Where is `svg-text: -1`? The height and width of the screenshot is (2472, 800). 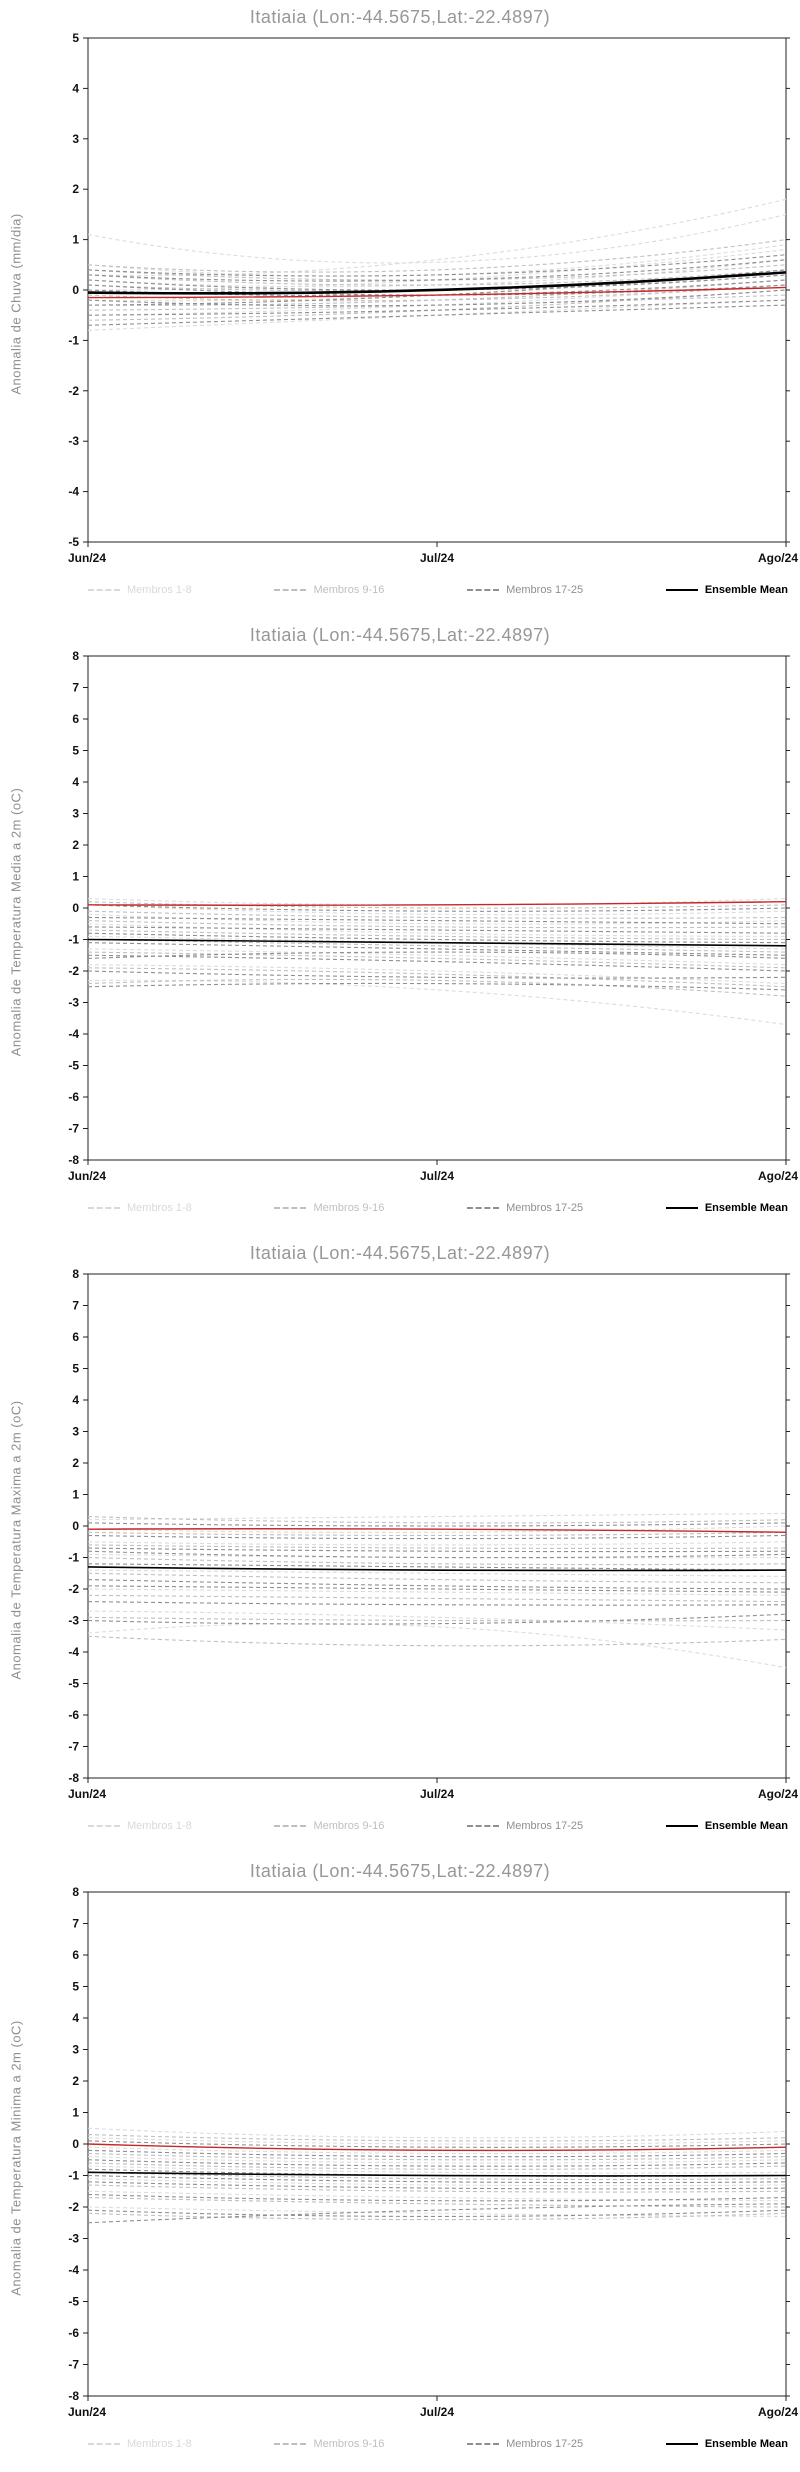 svg-text: -1 is located at coordinates (73, 2176).